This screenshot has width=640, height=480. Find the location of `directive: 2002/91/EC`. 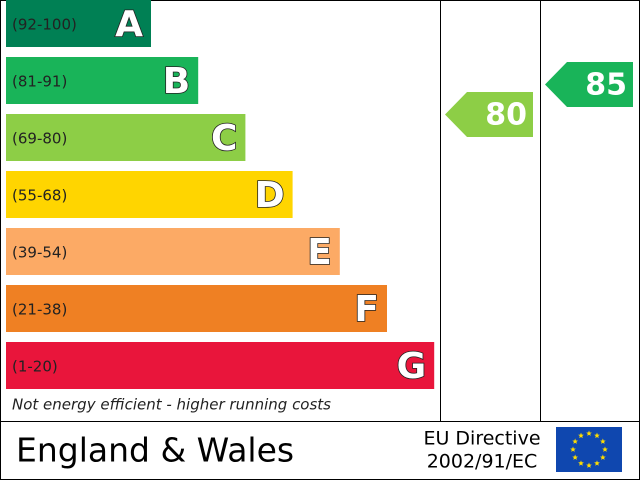

directive: 2002/91/EC is located at coordinates (482, 462).